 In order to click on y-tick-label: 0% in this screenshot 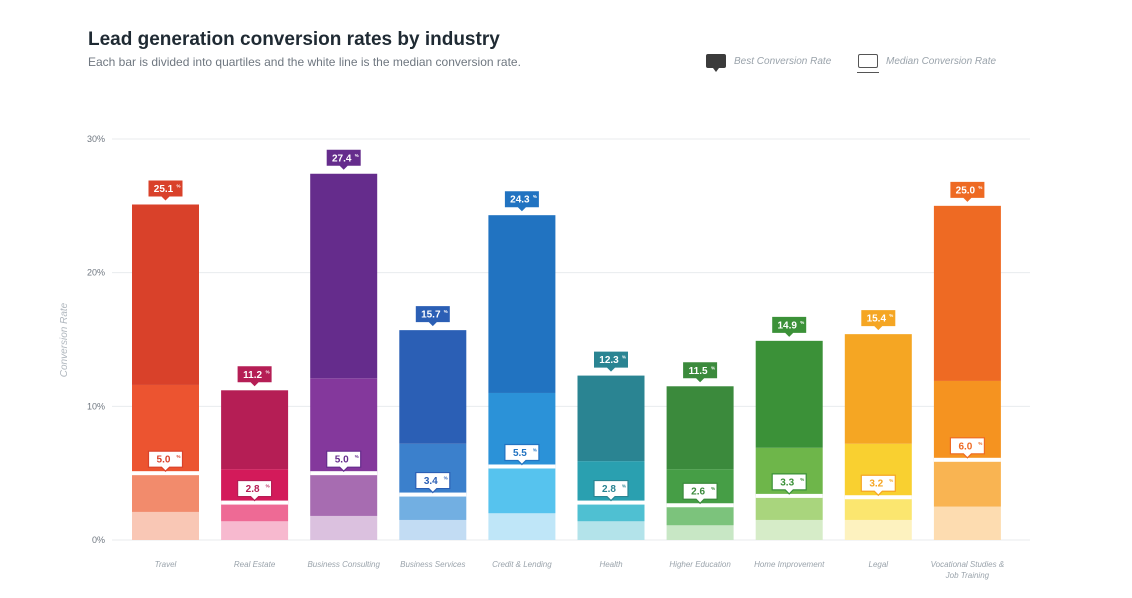, I will do `click(98, 540)`.